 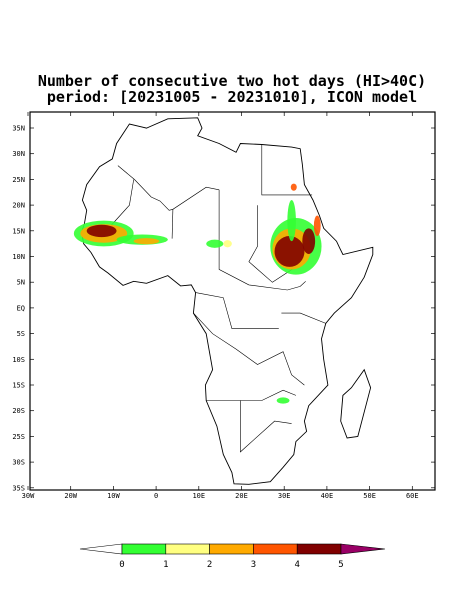 I want to click on lat-label: EQ, so click(x=21, y=308).